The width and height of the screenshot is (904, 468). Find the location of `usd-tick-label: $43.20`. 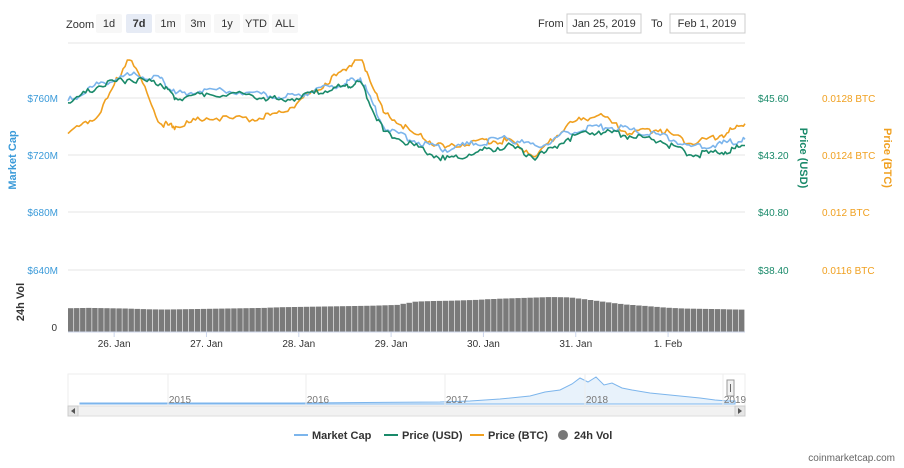

usd-tick-label: $43.20 is located at coordinates (773, 156).